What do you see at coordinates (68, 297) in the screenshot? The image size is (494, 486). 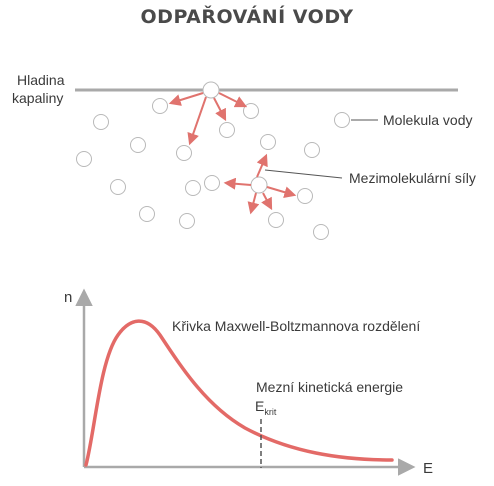 I see `y-axis-label: n` at bounding box center [68, 297].